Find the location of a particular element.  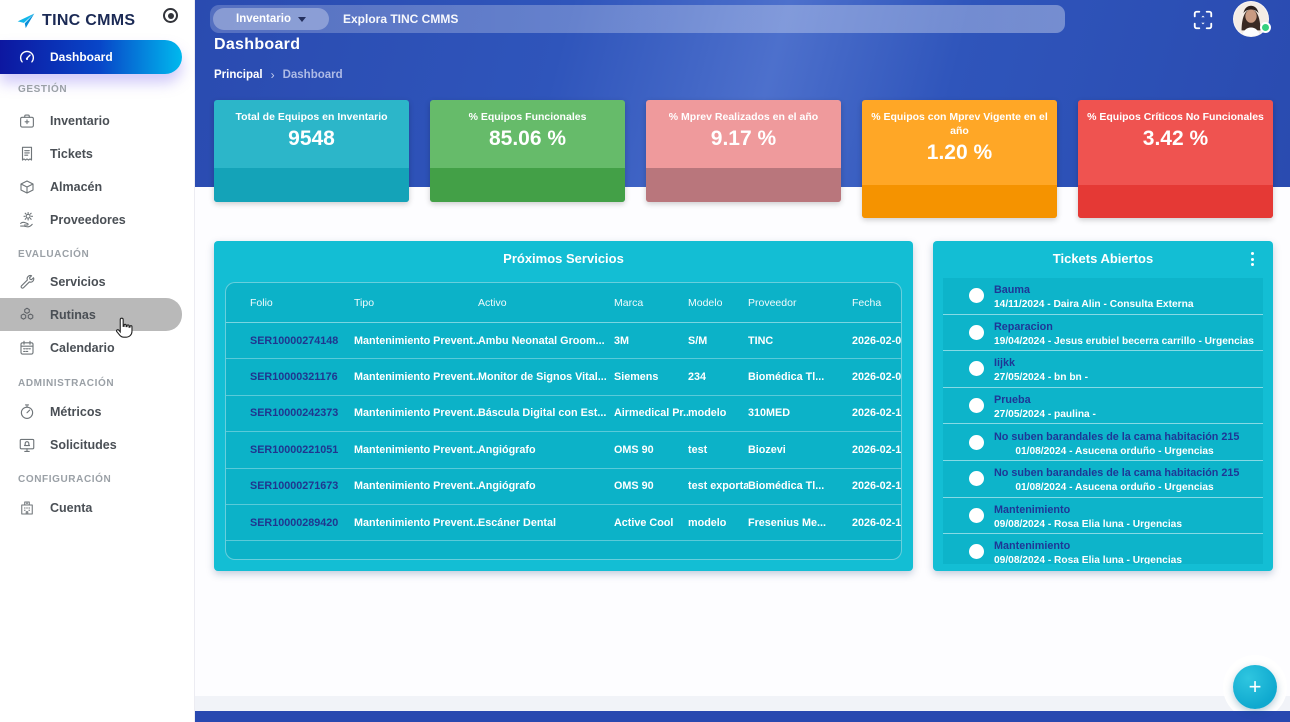

sidebar-section-evaluacion: EVALUACIÓN is located at coordinates (54, 254).